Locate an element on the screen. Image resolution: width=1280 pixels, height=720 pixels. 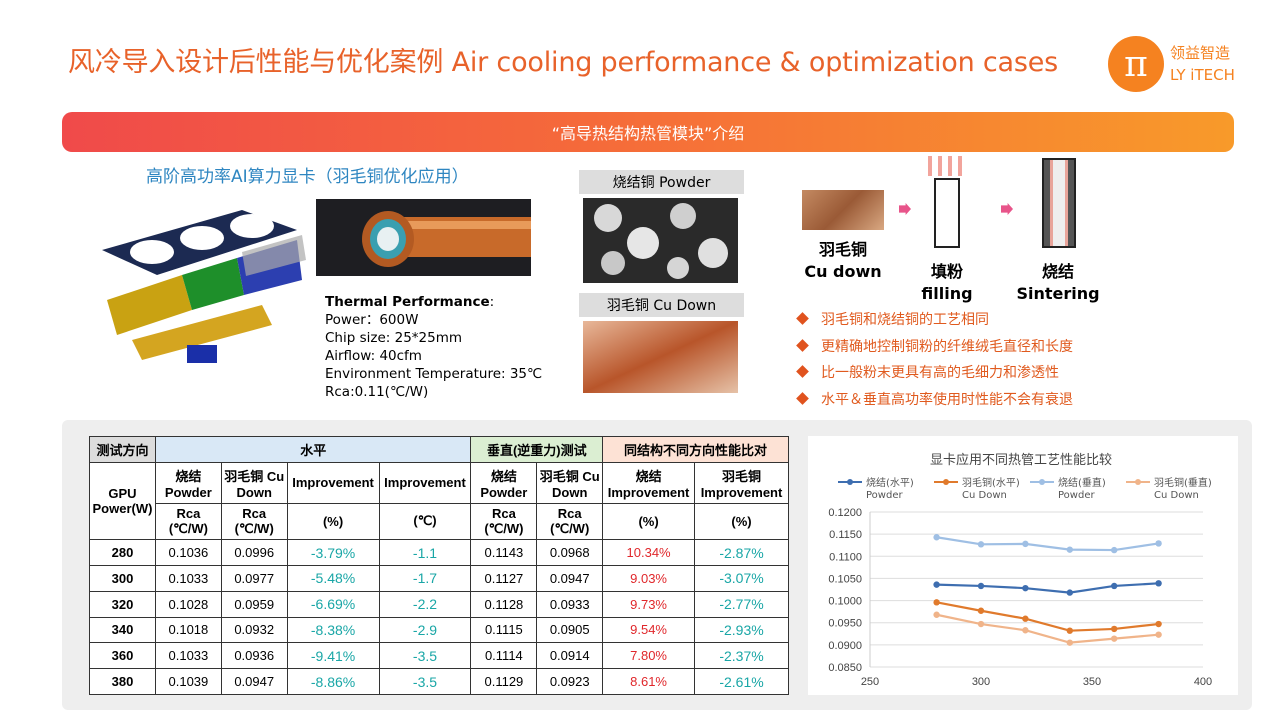
value-cell: -2.9 is located at coordinates (425, 630).